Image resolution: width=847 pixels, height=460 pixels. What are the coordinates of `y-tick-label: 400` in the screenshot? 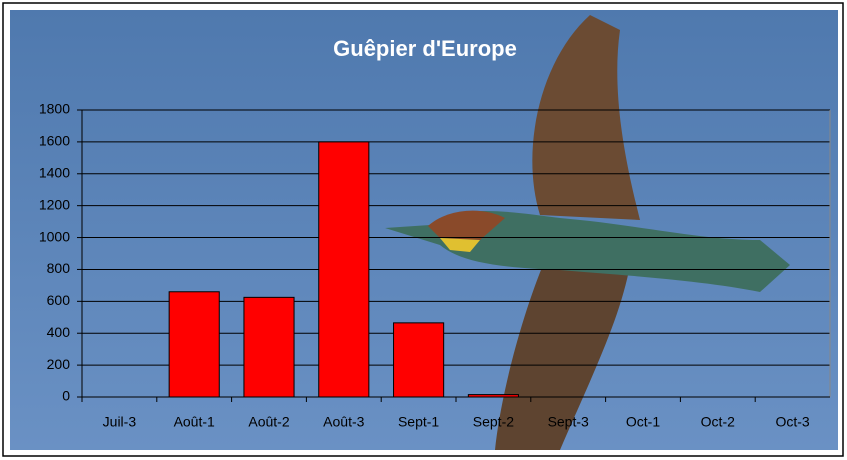 It's located at (59, 332).